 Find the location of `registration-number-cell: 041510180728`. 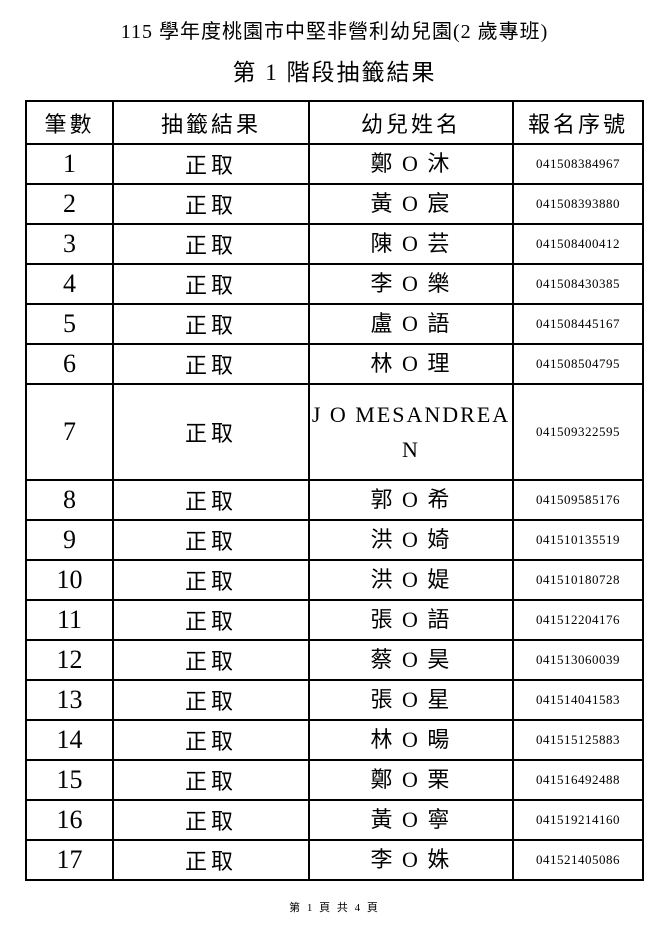

registration-number-cell: 041510180728 is located at coordinates (578, 580).